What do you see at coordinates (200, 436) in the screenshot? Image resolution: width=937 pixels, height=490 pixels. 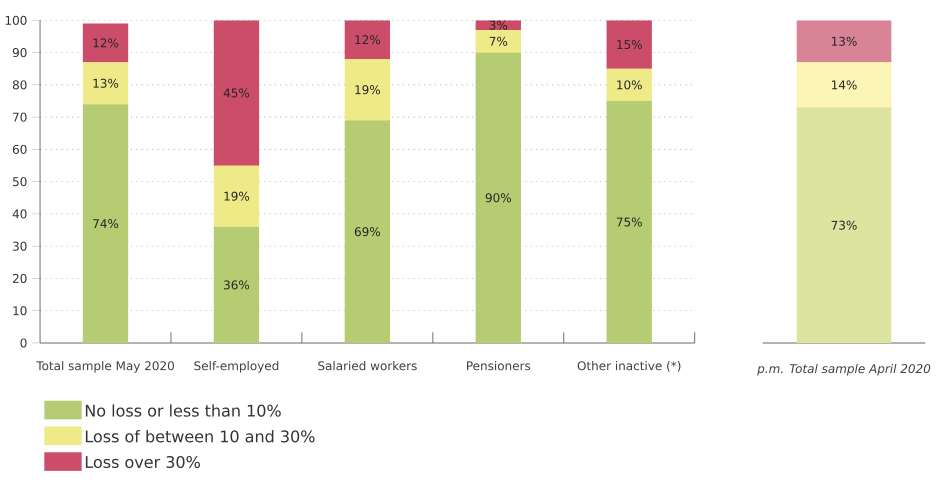 I see `legend-label: Loss of between 10 and 30%` at bounding box center [200, 436].